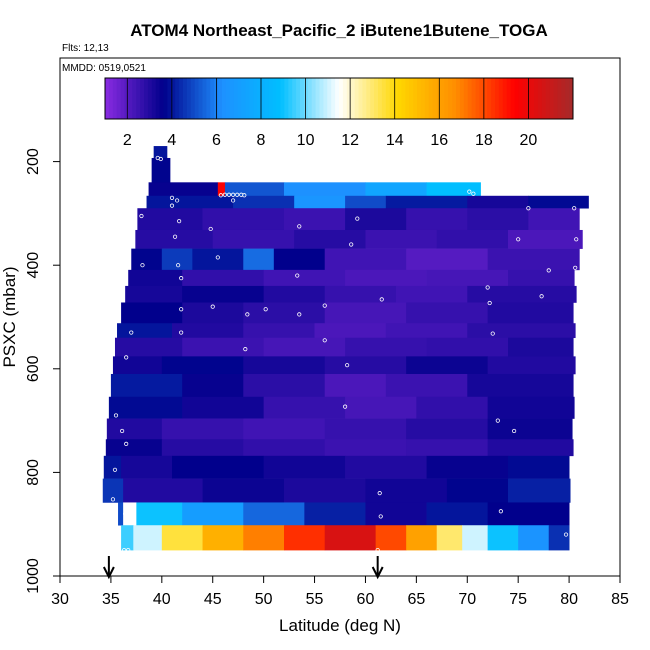 The image size is (650, 650). What do you see at coordinates (171, 140) in the screenshot?
I see `colorbar-tick-label: 4` at bounding box center [171, 140].